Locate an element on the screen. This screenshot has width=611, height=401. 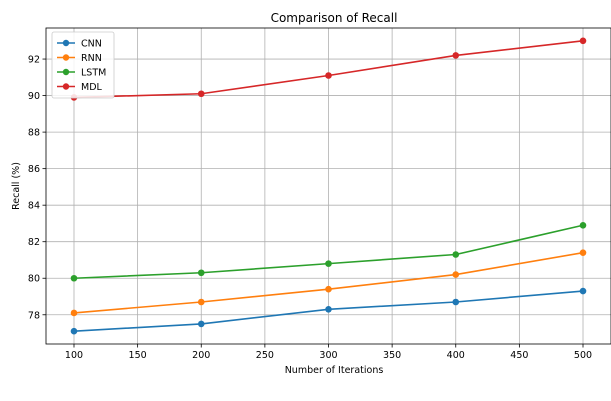
x-axis-ticks: 100 150 200 250 300 350 400 450 500 is located at coordinates (328, 352).